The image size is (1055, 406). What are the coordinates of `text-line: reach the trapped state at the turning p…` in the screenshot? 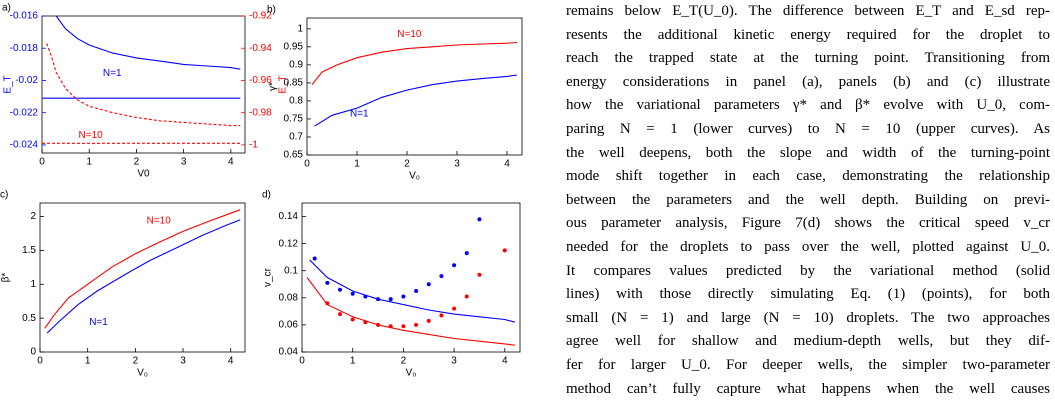 It's located at (808, 58).